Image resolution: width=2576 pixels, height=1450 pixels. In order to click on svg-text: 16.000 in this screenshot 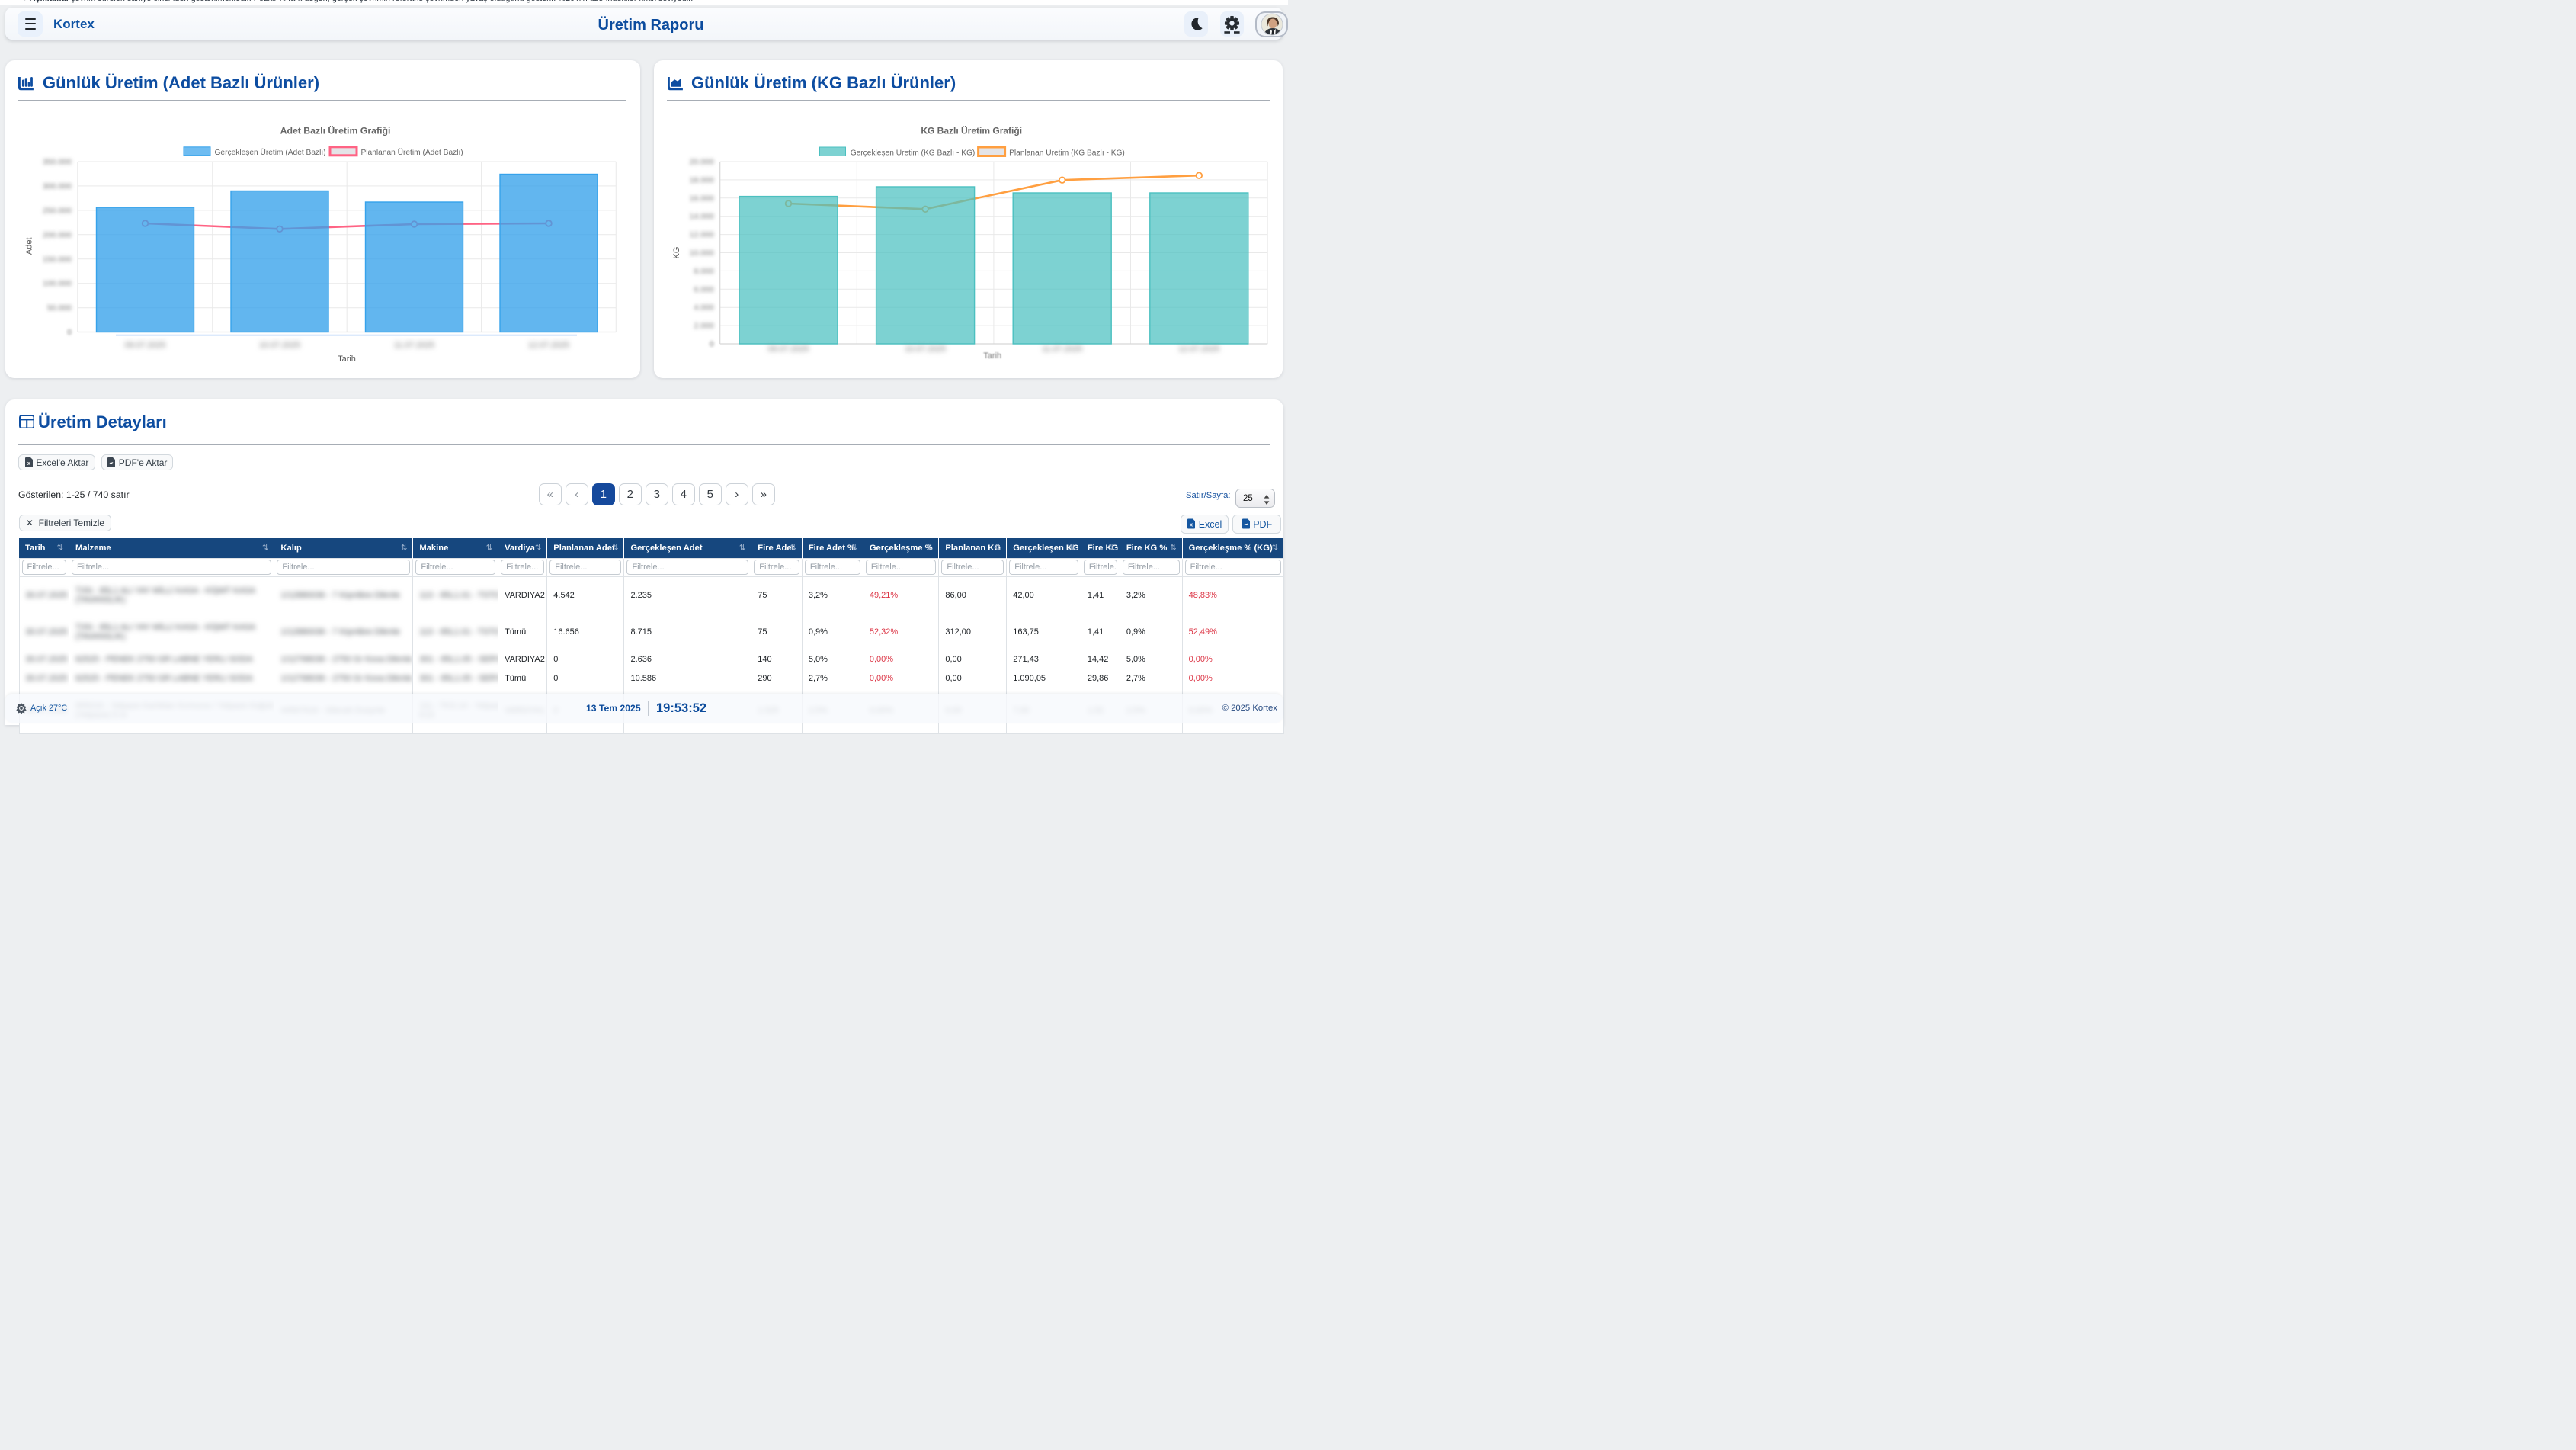, I will do `click(701, 199)`.